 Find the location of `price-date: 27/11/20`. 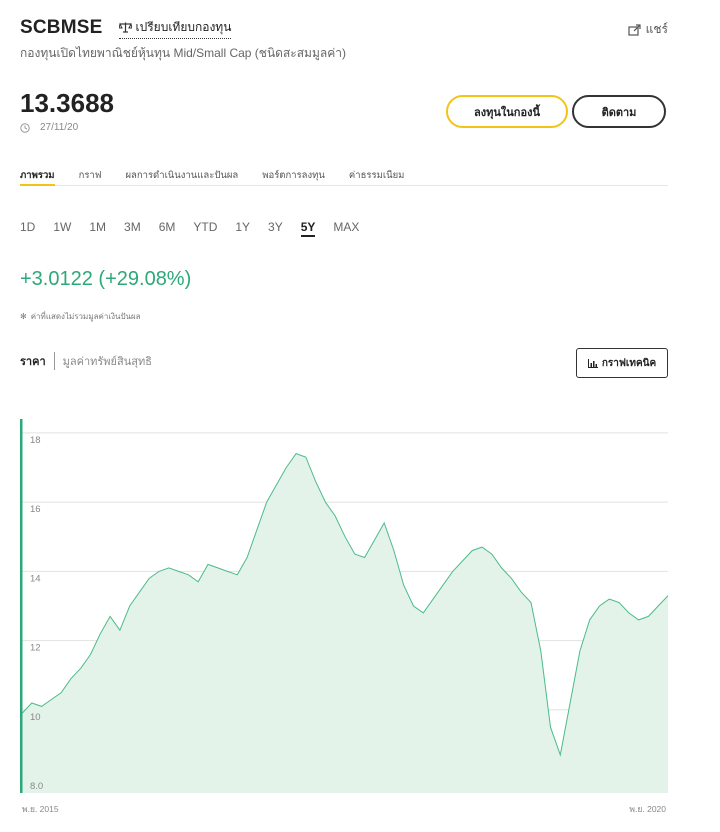

price-date: 27/11/20 is located at coordinates (59, 127).